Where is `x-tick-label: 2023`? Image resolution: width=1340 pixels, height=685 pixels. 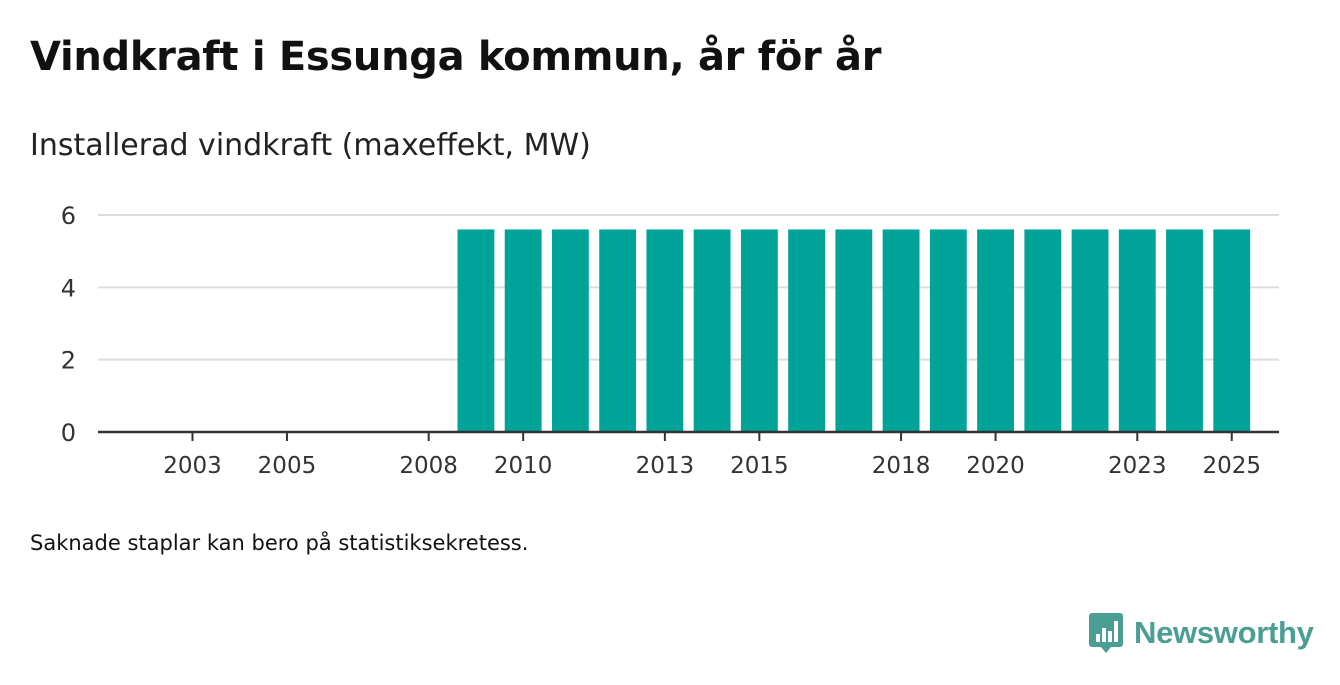 x-tick-label: 2023 is located at coordinates (1137, 466).